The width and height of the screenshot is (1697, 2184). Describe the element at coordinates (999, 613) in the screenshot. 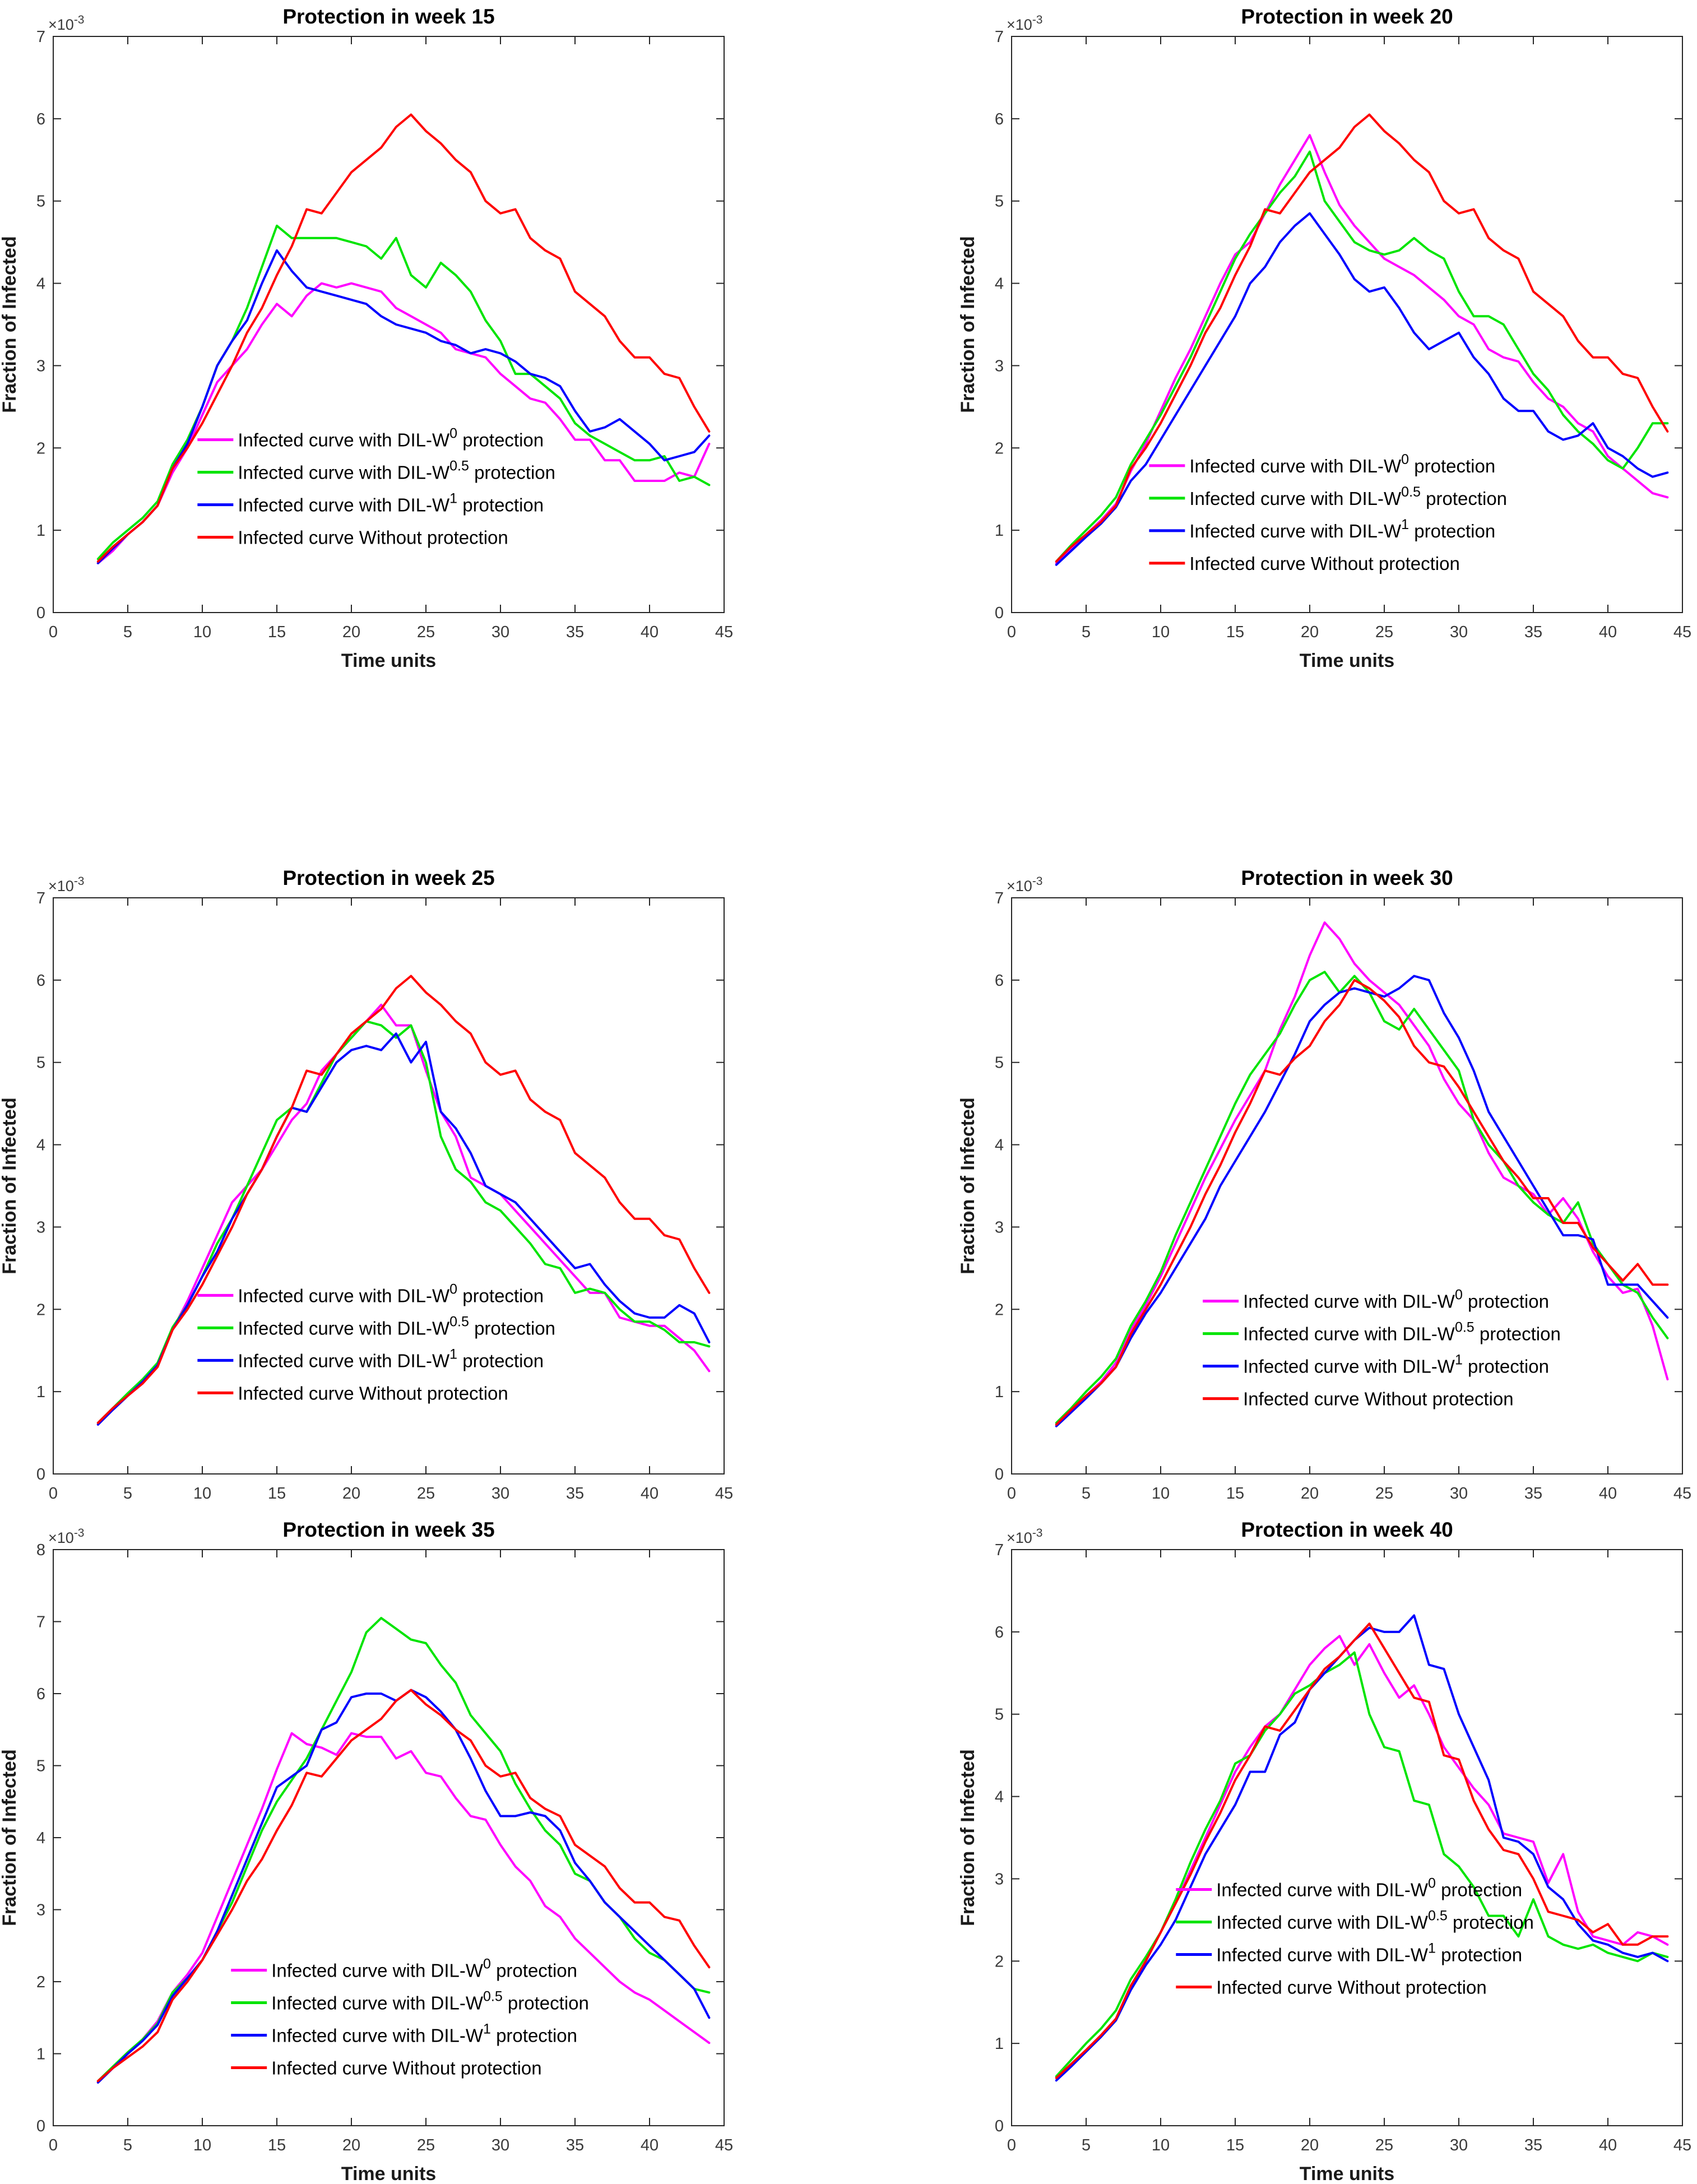

I see `y-tick-label: 0` at that location.